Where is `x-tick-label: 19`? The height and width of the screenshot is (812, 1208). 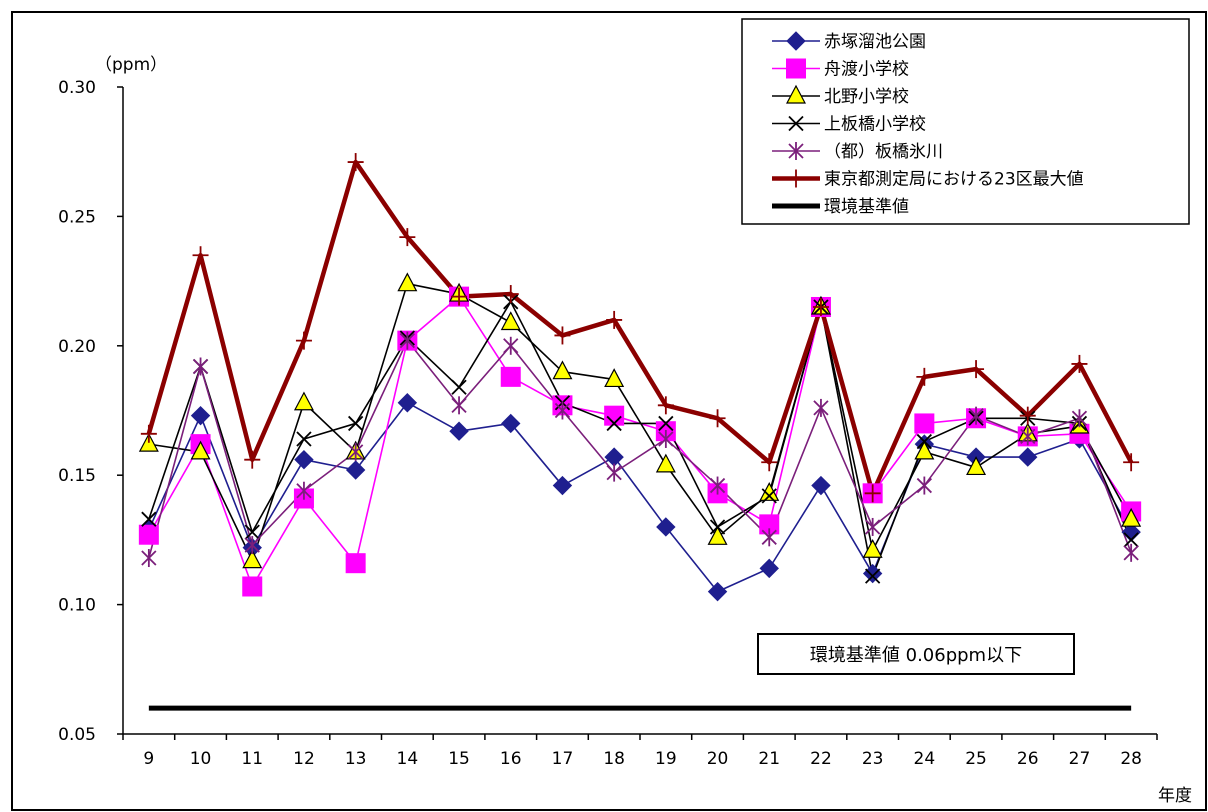 x-tick-label: 19 is located at coordinates (666, 759).